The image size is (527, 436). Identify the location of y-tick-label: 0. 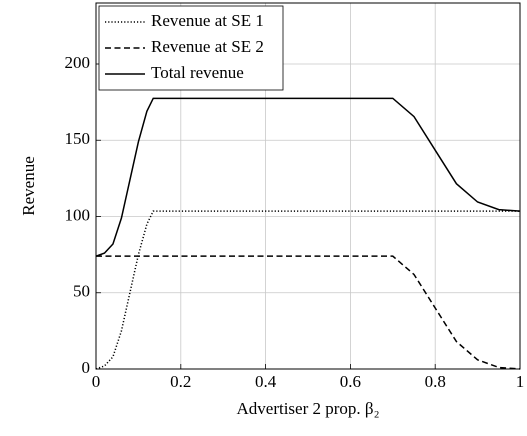
(86, 367).